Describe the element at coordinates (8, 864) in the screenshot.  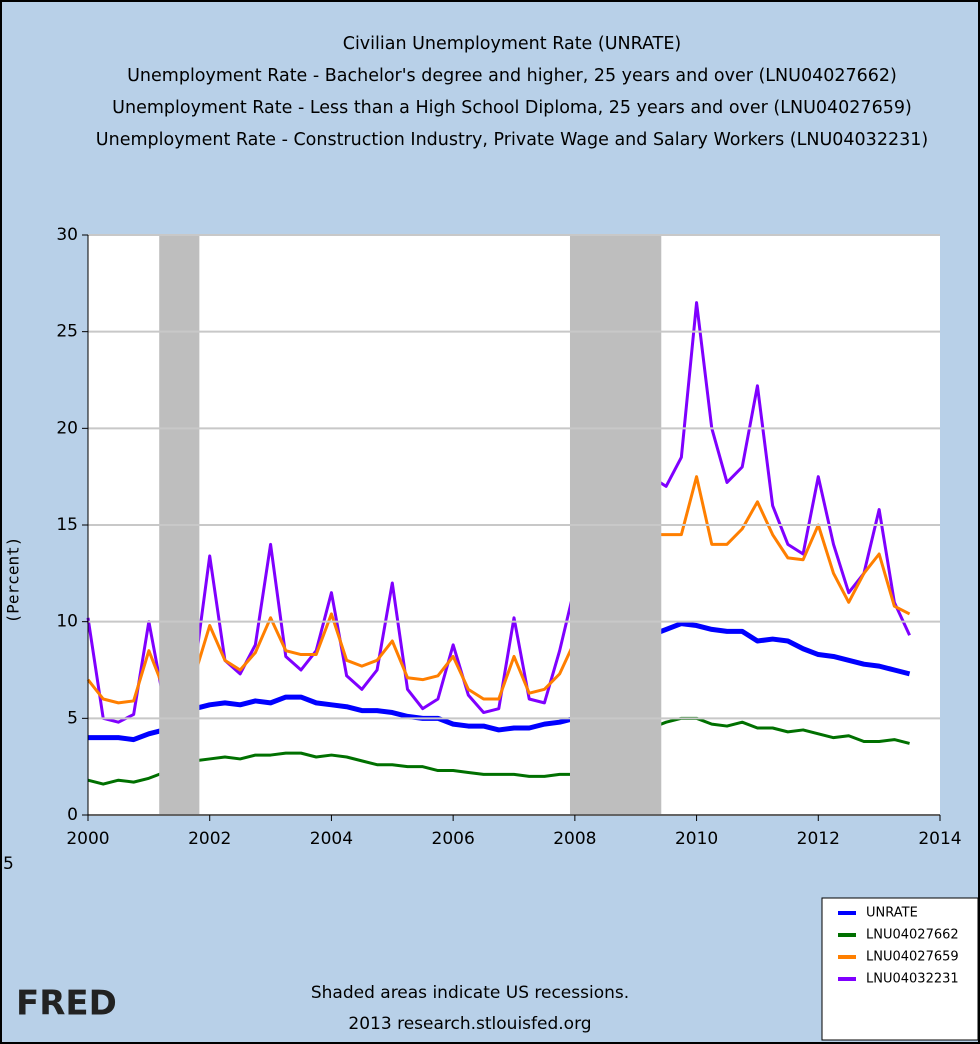
I see `edge-text: 5` at that location.